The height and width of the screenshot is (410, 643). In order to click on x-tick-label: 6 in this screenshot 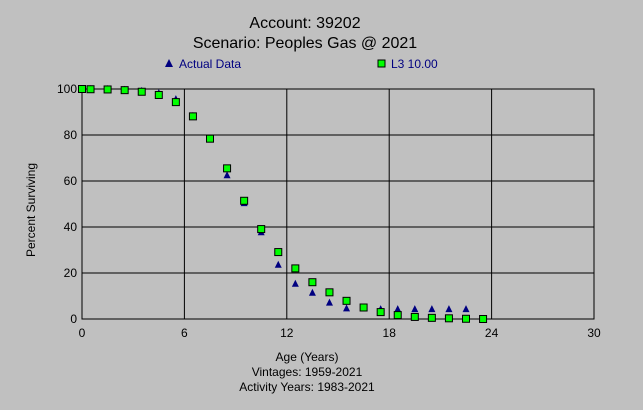, I will do `click(184, 333)`.